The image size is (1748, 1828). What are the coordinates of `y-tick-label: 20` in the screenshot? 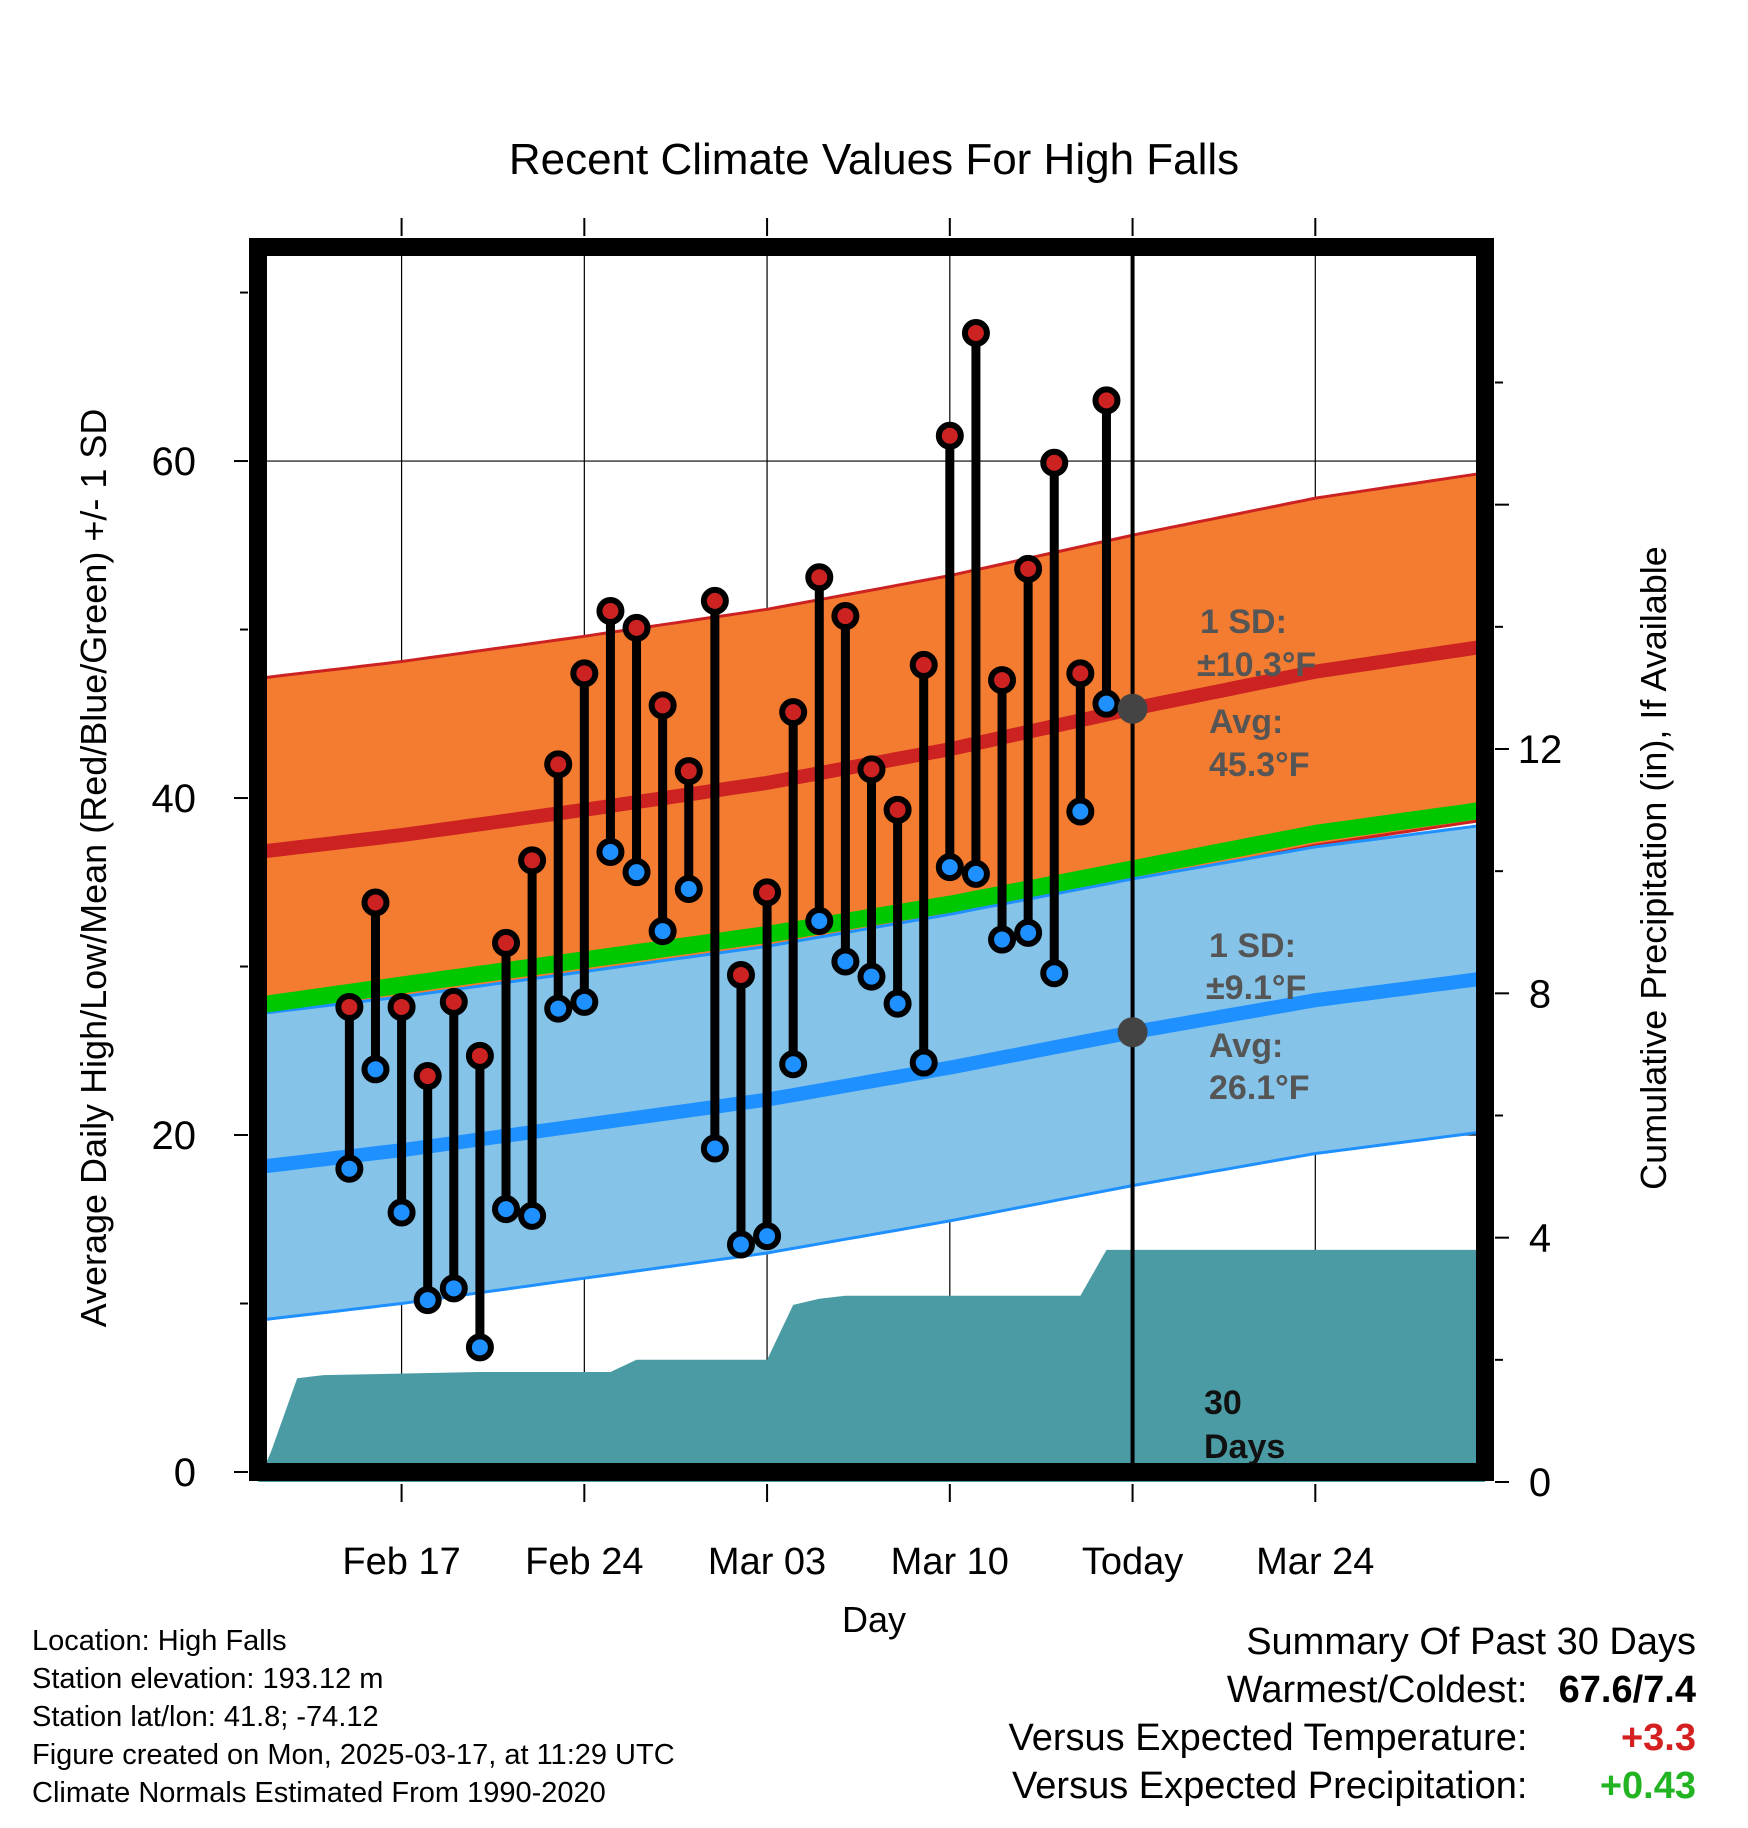 It's located at (174, 1136).